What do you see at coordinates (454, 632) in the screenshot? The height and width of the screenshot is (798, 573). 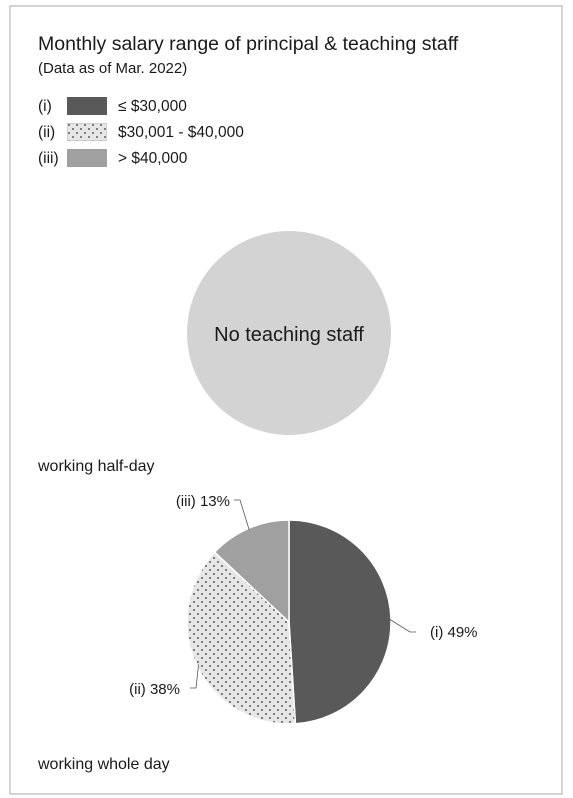 I see `data-label-i: (i) 49%` at bounding box center [454, 632].